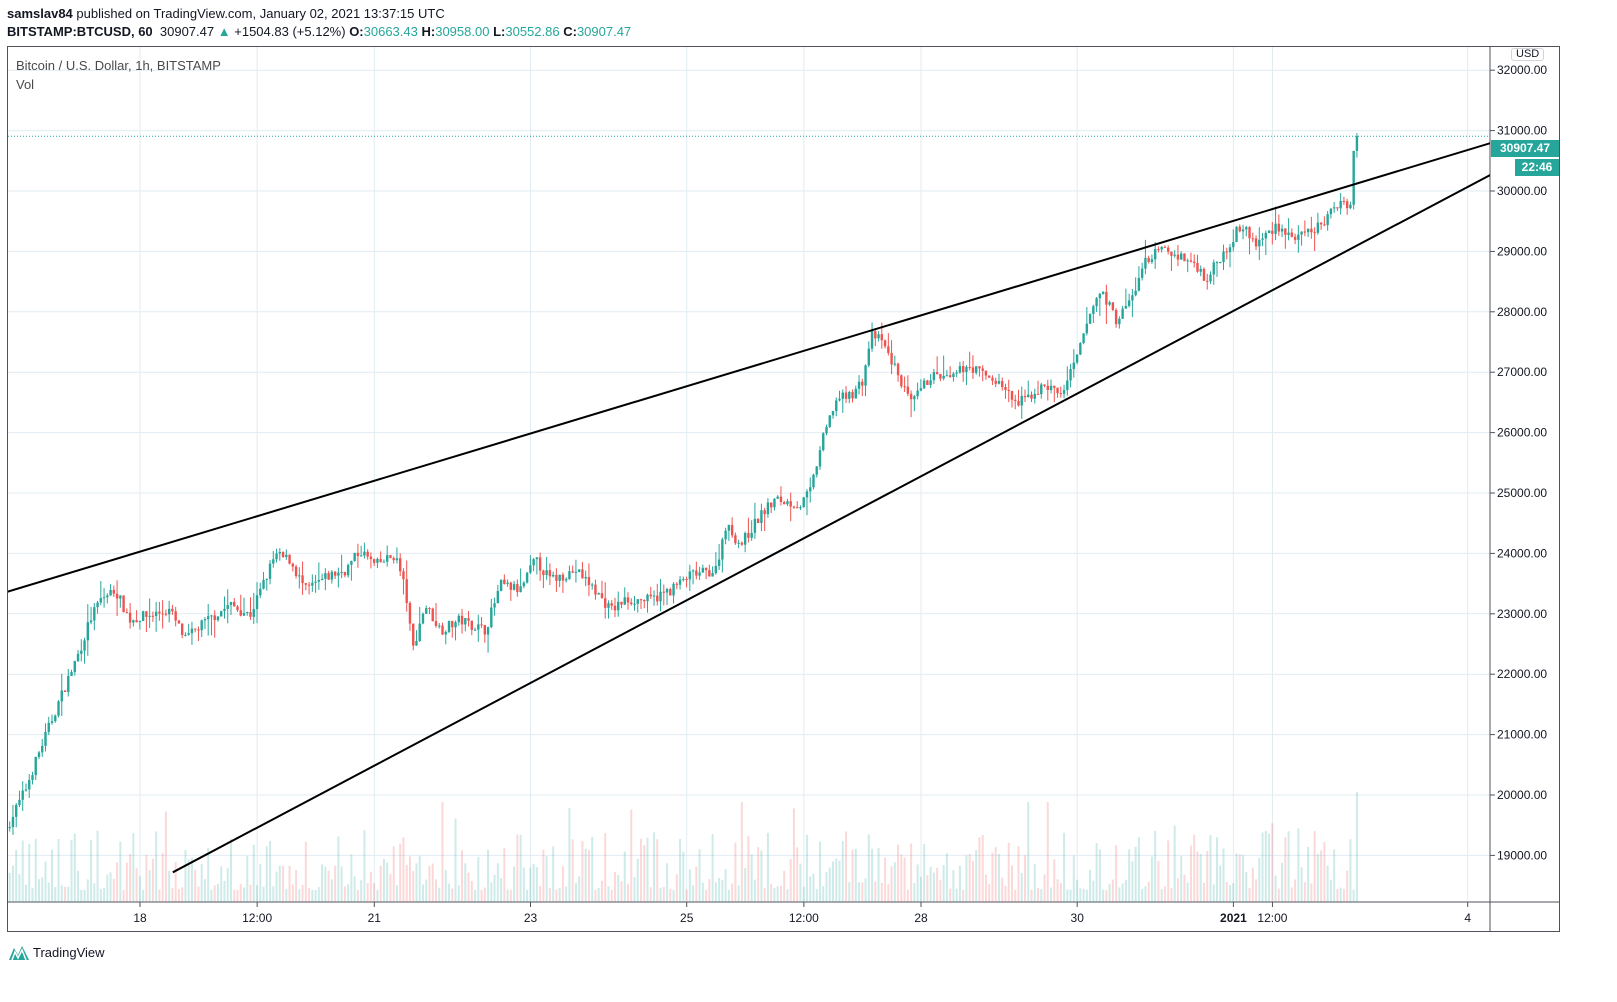  Describe the element at coordinates (187, 31) in the screenshot. I see `last-value: 30907.47` at that location.